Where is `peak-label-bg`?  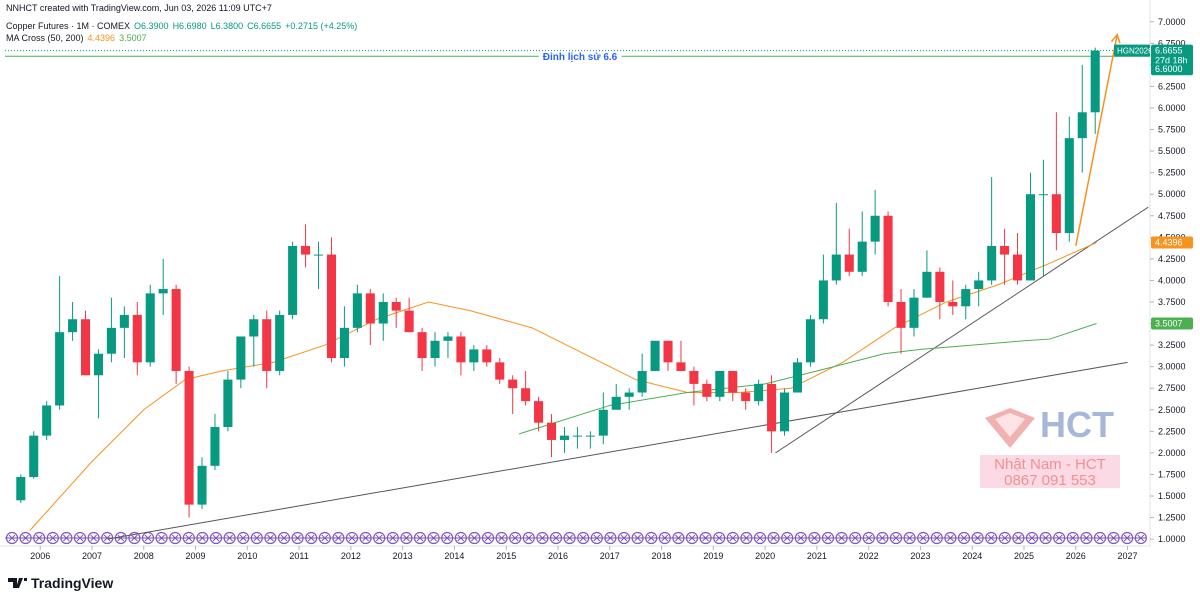
peak-label-bg is located at coordinates (580, 58).